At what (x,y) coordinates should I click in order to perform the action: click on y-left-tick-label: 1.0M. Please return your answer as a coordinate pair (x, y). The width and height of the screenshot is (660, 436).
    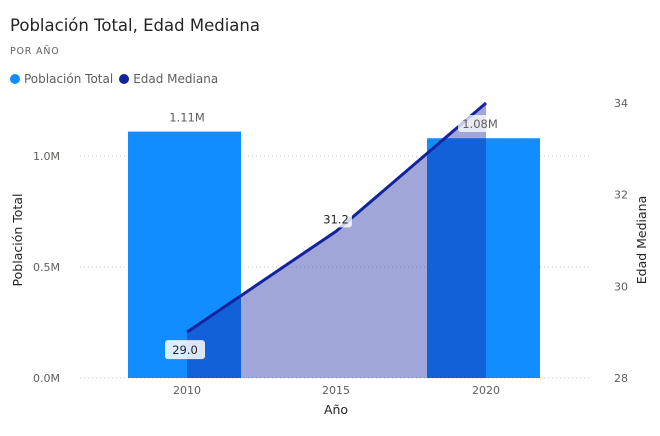
    Looking at the image, I should click on (46, 156).